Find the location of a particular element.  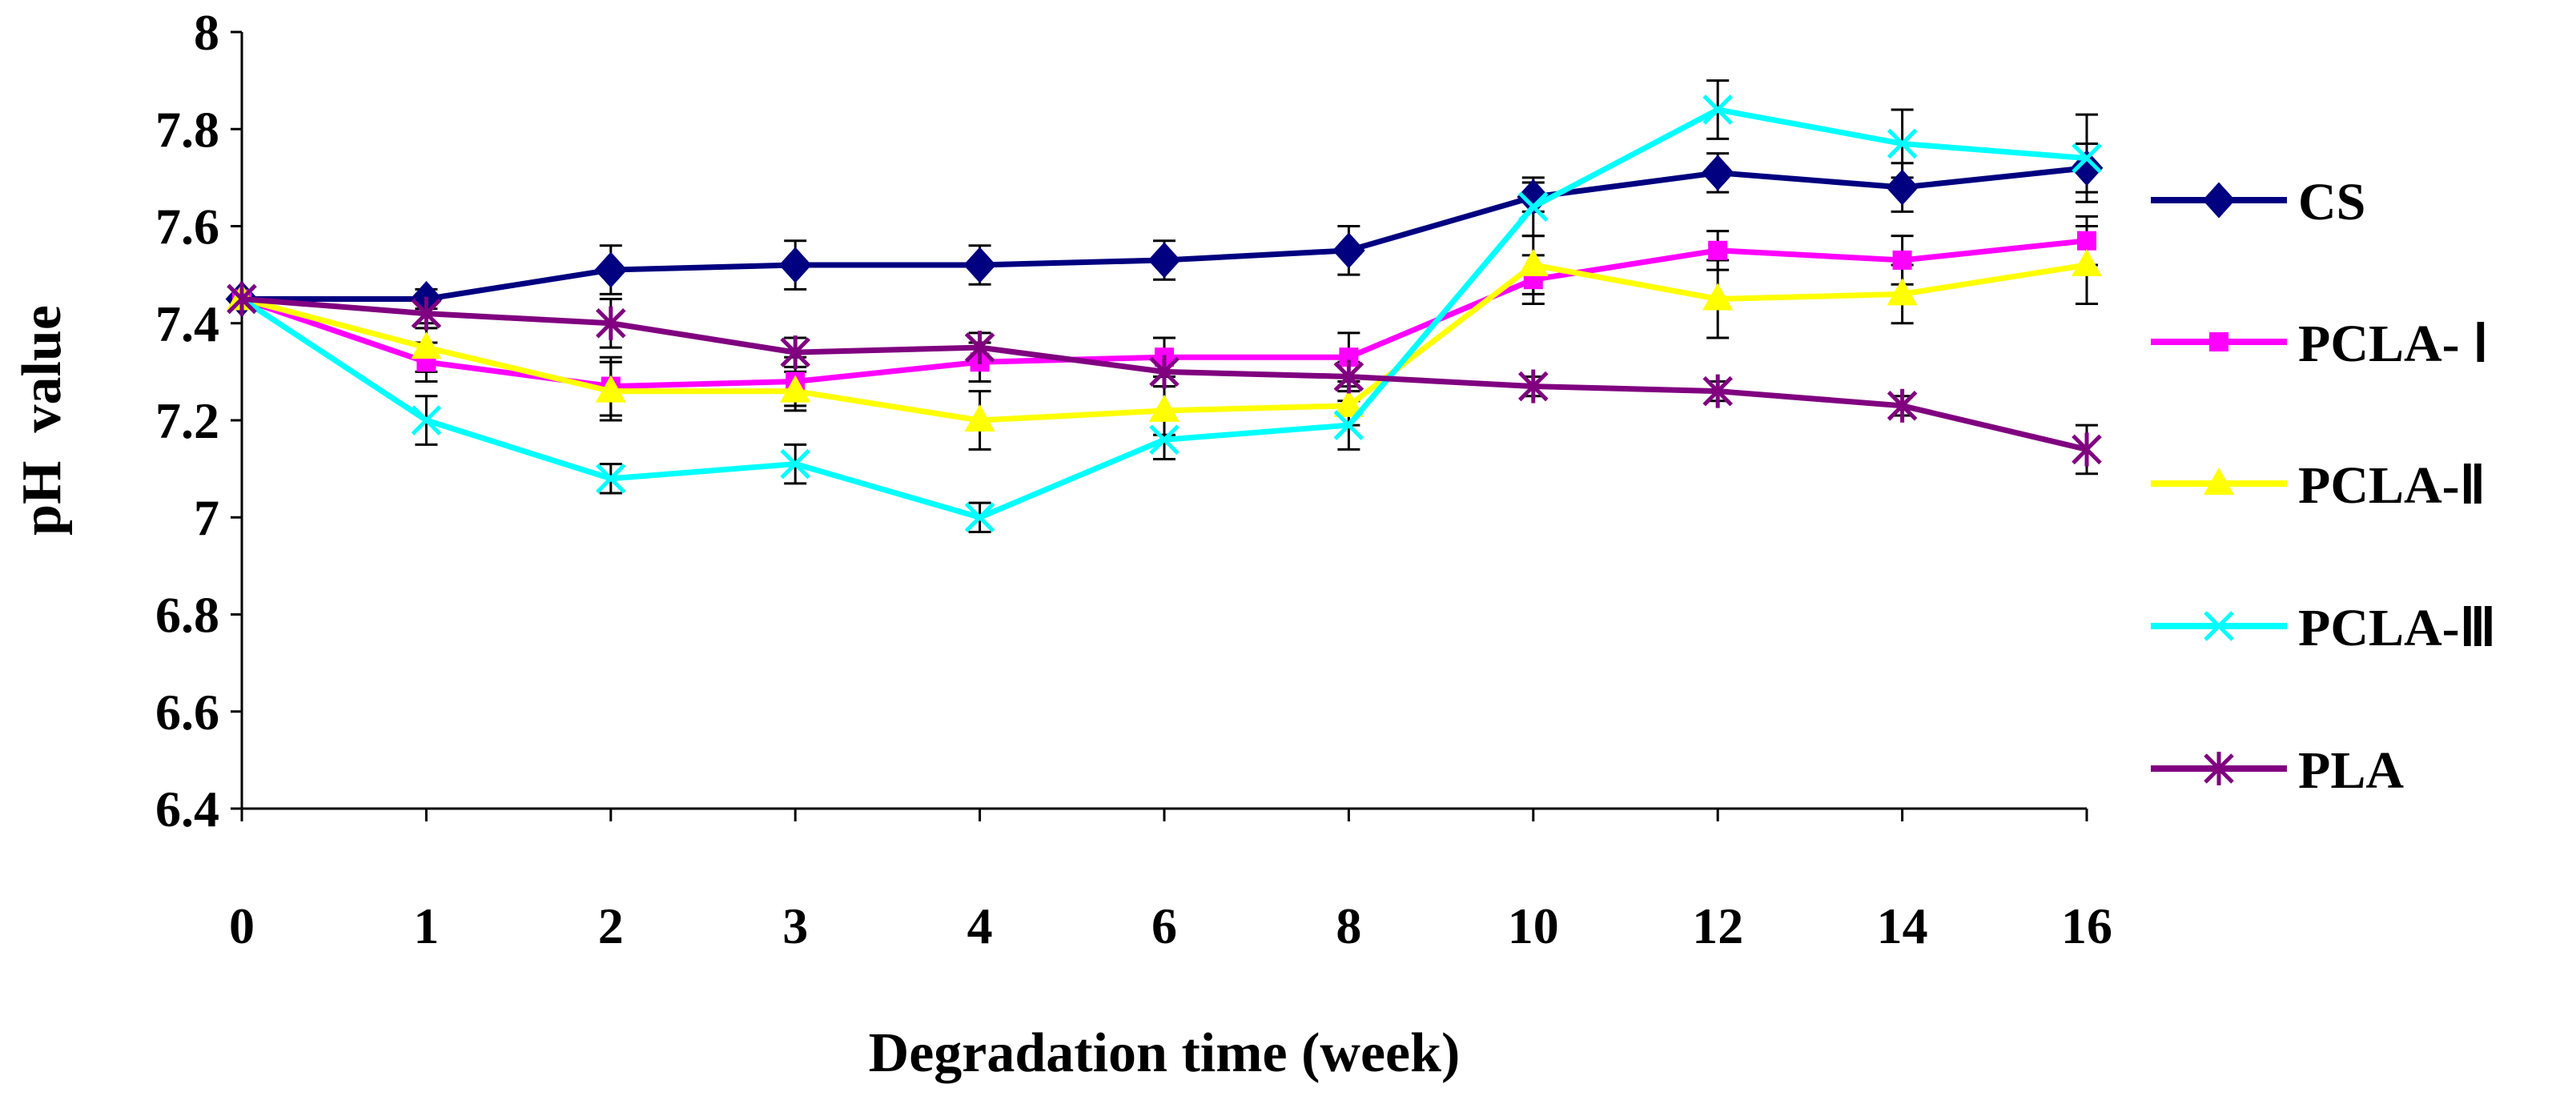

y-ticks: 6.4 6.6 6.8 7 7.2 7.4 7.6 7.8 8 is located at coordinates (198, 420).